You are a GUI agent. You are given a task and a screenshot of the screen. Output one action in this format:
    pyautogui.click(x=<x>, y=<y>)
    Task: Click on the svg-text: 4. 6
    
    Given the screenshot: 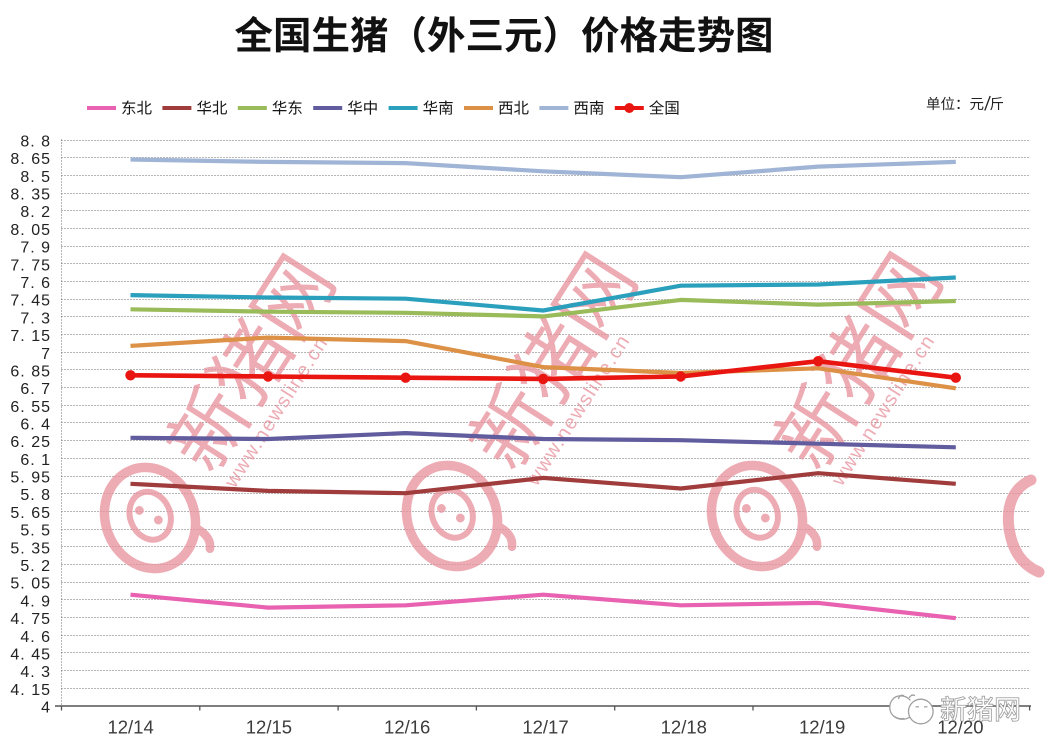 What is the action you would take?
    pyautogui.click(x=35, y=637)
    